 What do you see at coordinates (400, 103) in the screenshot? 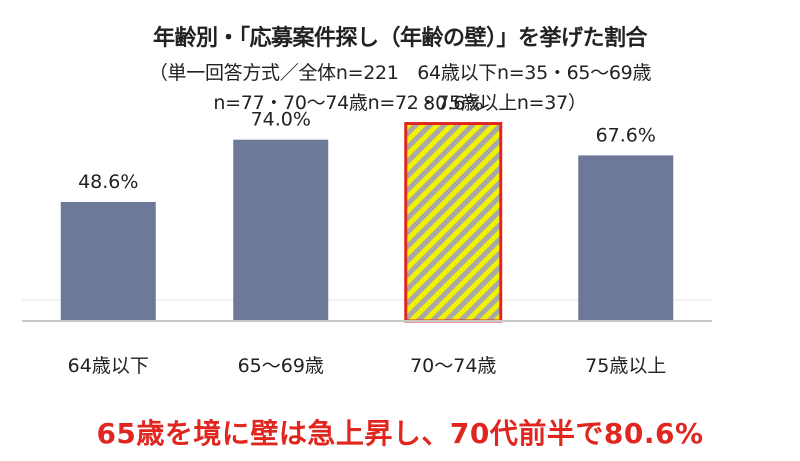
I see `chart-subtitle-line2: n=77・70～74歳n=72・75歳以上n=37）` at bounding box center [400, 103].